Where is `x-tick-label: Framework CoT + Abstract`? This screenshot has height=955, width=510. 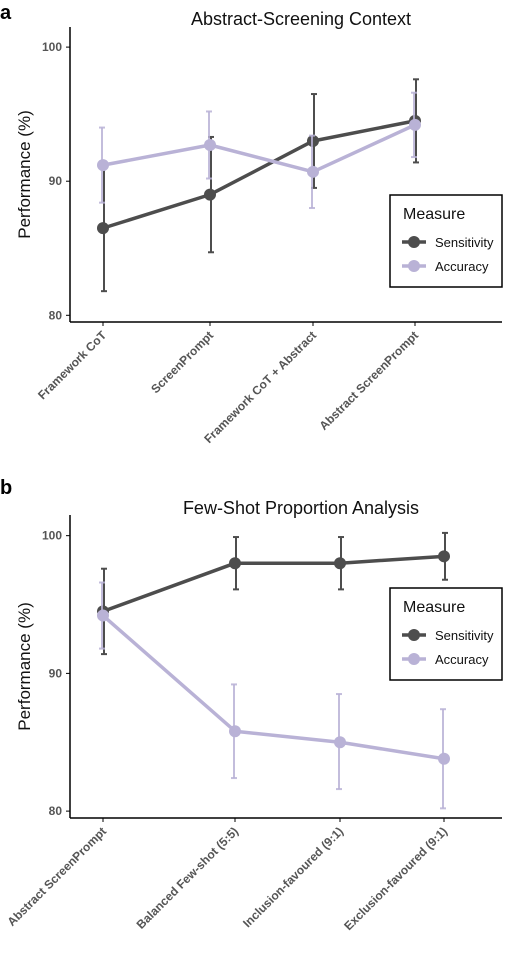
x-tick-label: Framework CoT + Abstract is located at coordinates (260, 387).